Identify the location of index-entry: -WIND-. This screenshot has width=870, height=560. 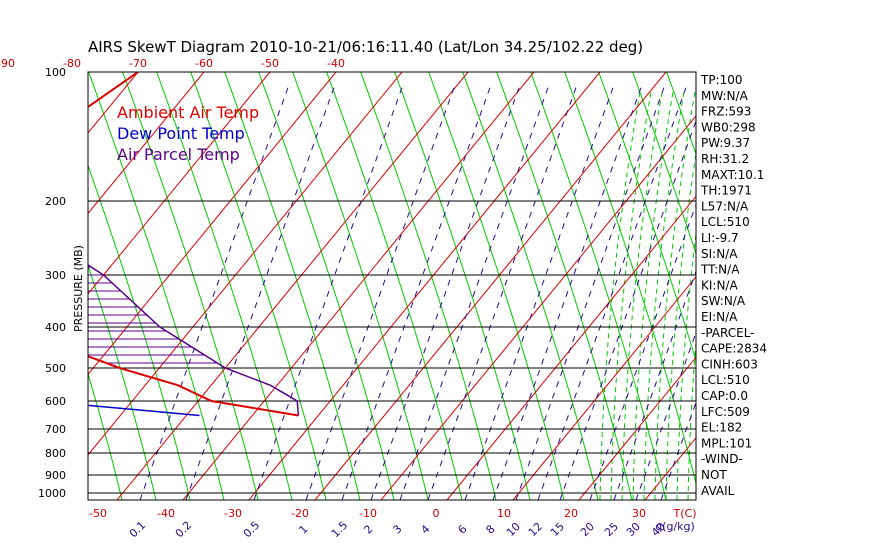
(722, 459).